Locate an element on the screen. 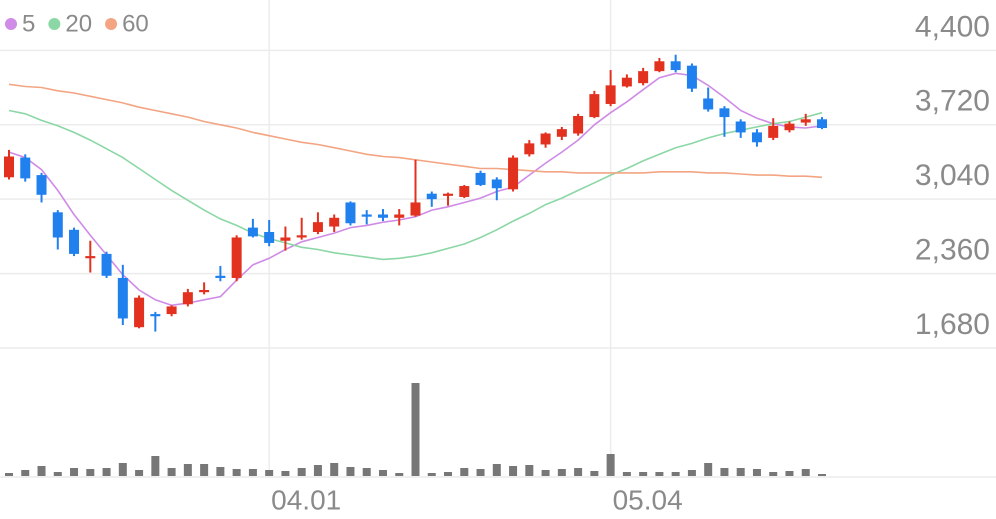 The height and width of the screenshot is (519, 996). y-tick-label: 4,400 is located at coordinates (952, 26).